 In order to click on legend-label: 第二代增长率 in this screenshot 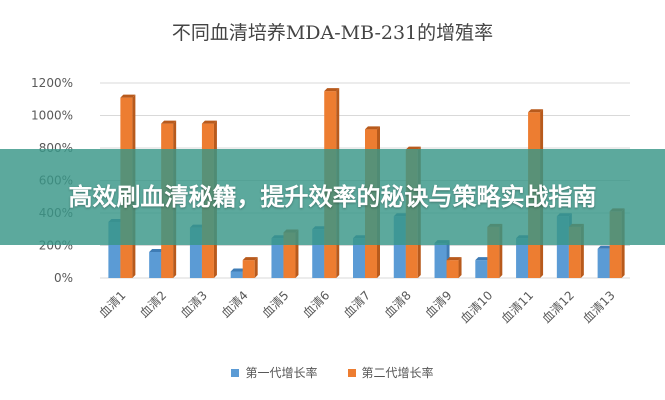, I will do `click(397, 373)`.